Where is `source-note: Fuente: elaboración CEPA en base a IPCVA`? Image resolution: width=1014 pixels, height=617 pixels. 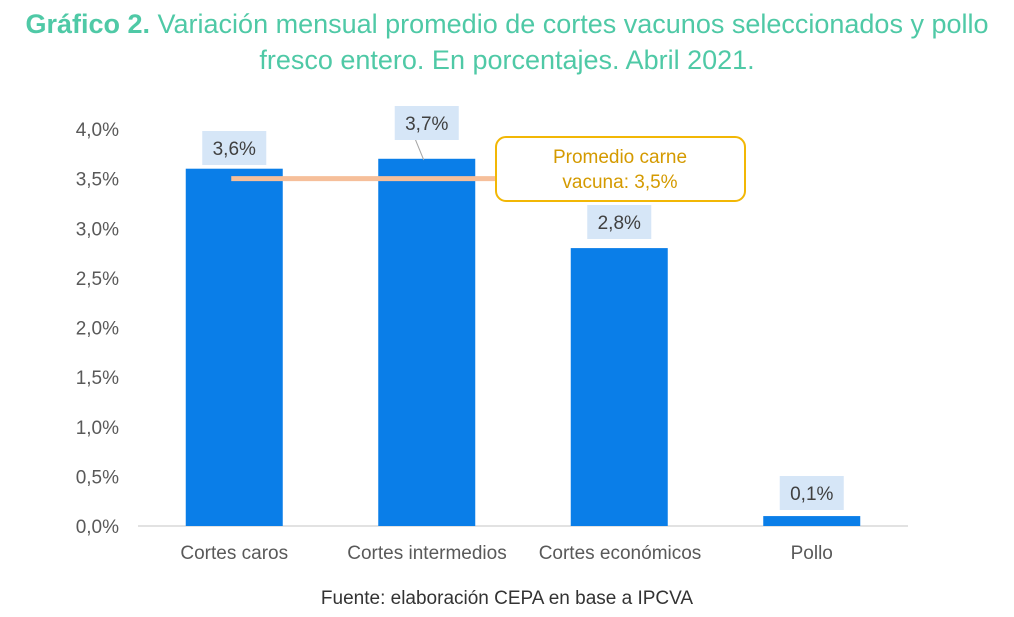 source-note: Fuente: elaboración CEPA en base a IPCVA is located at coordinates (507, 598).